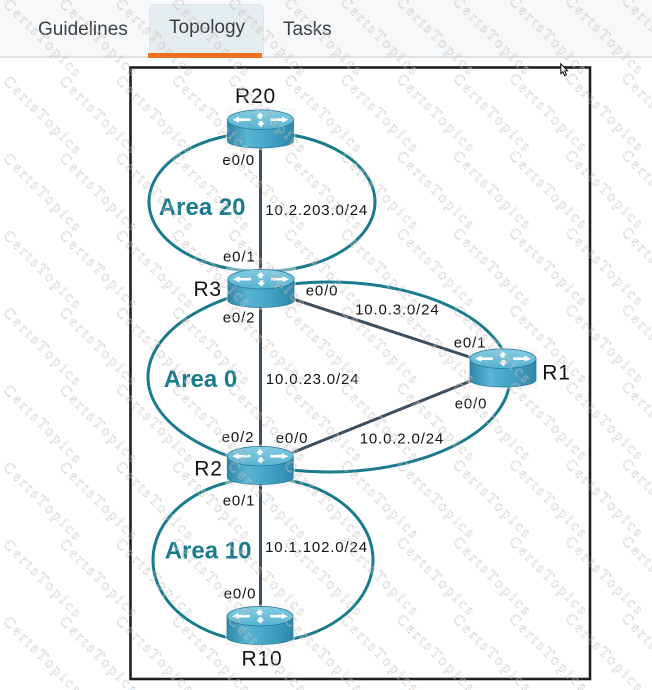 The image size is (652, 690). What do you see at coordinates (207, 289) in the screenshot?
I see `svg-text: R3` at bounding box center [207, 289].